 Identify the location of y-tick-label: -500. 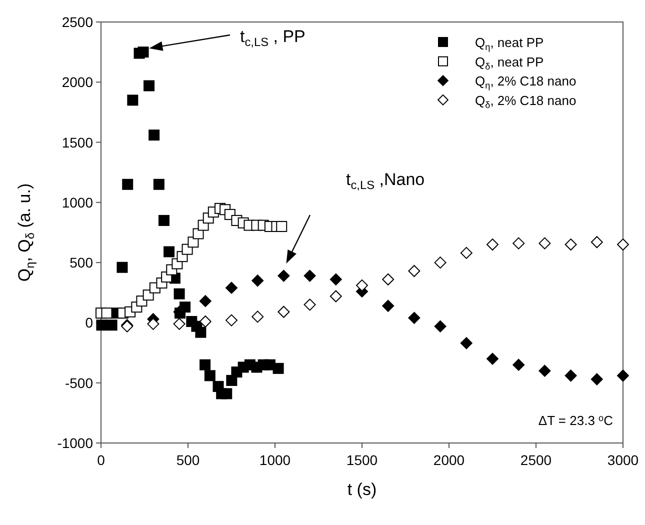
(79, 382).